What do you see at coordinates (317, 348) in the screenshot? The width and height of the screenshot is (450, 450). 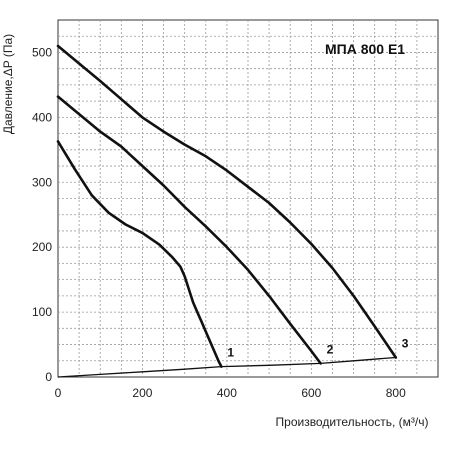 I see `curve-labels: 1 2 3` at bounding box center [317, 348].